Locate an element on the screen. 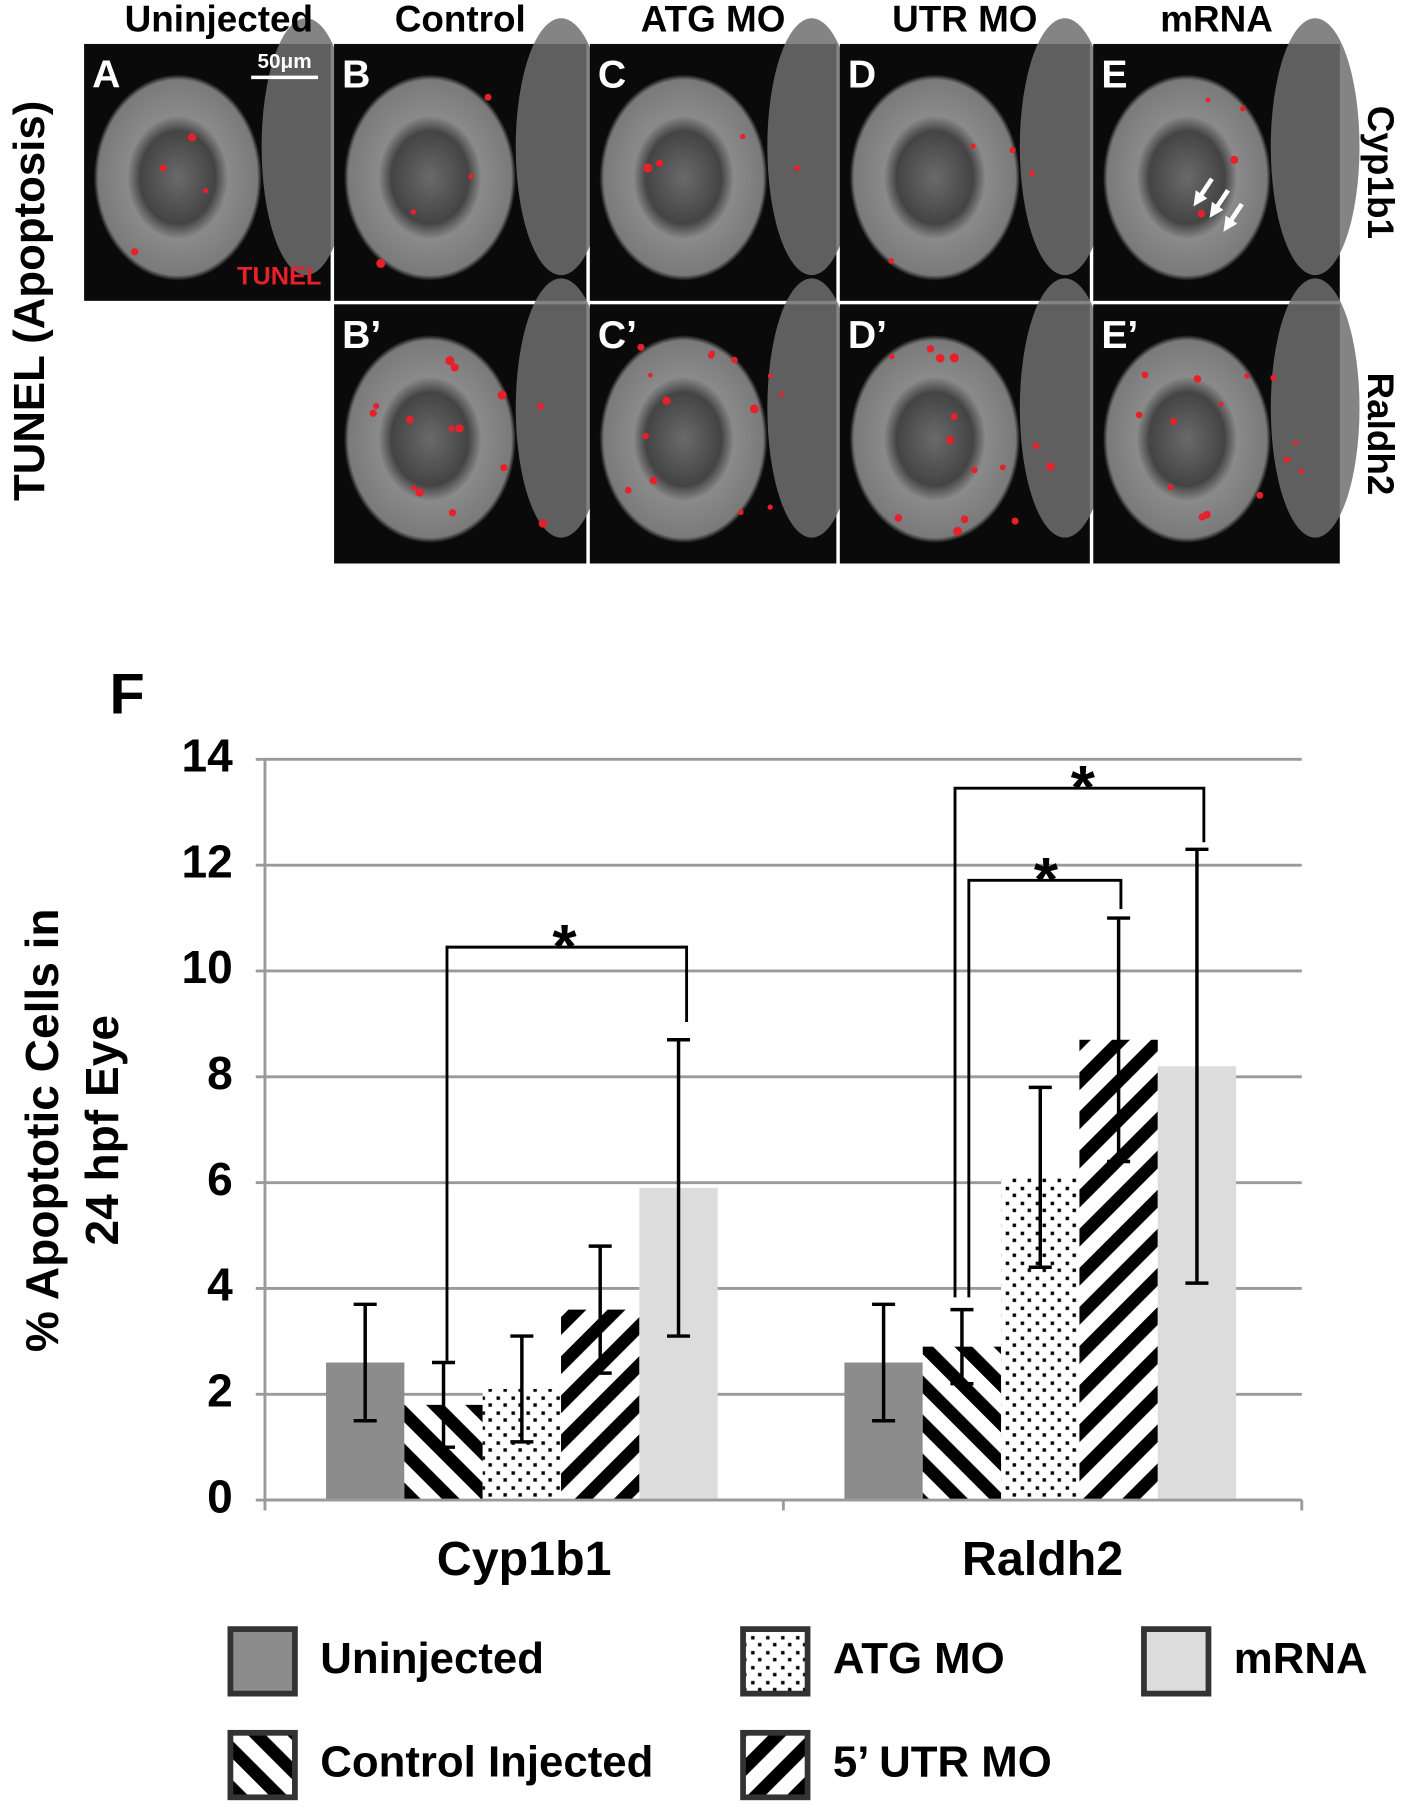 The width and height of the screenshot is (1402, 1809). panel-letter: E’ is located at coordinates (1119, 335).